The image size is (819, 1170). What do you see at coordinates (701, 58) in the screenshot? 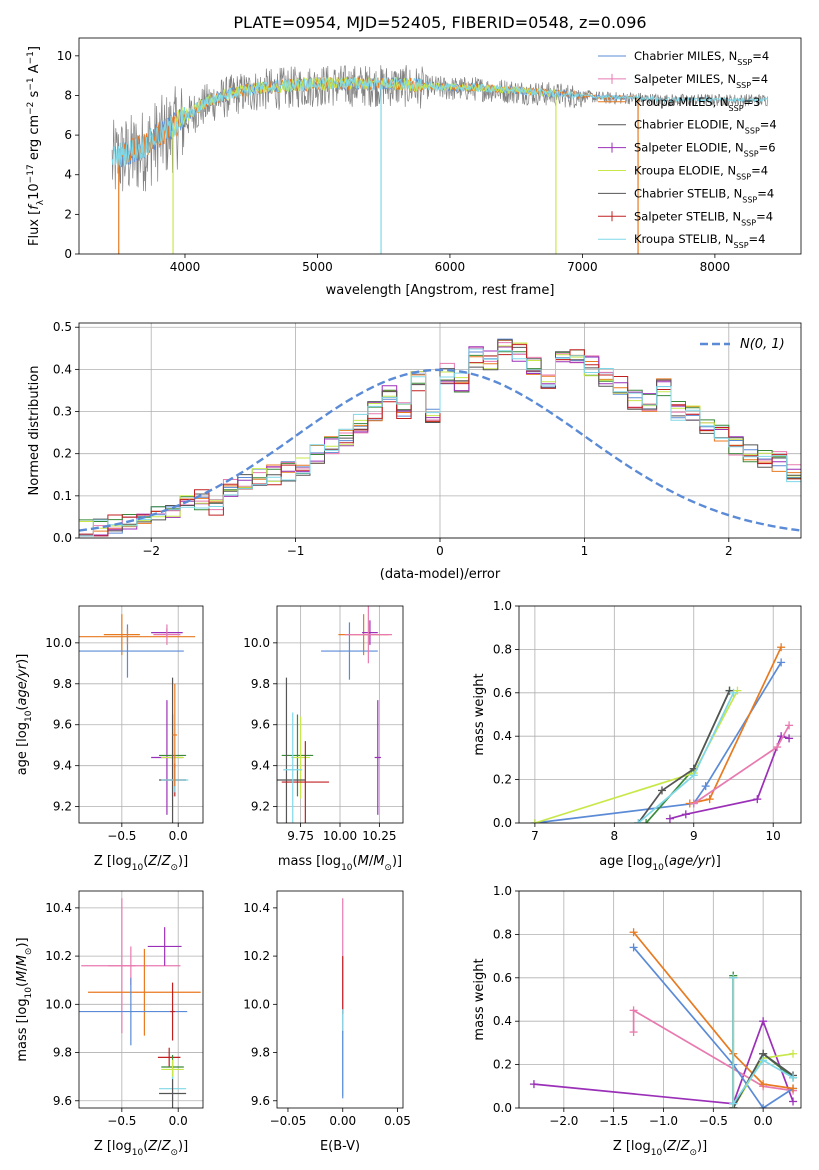
I see `legend-label: Chabrier MILES, NSSP=4` at bounding box center [701, 58].